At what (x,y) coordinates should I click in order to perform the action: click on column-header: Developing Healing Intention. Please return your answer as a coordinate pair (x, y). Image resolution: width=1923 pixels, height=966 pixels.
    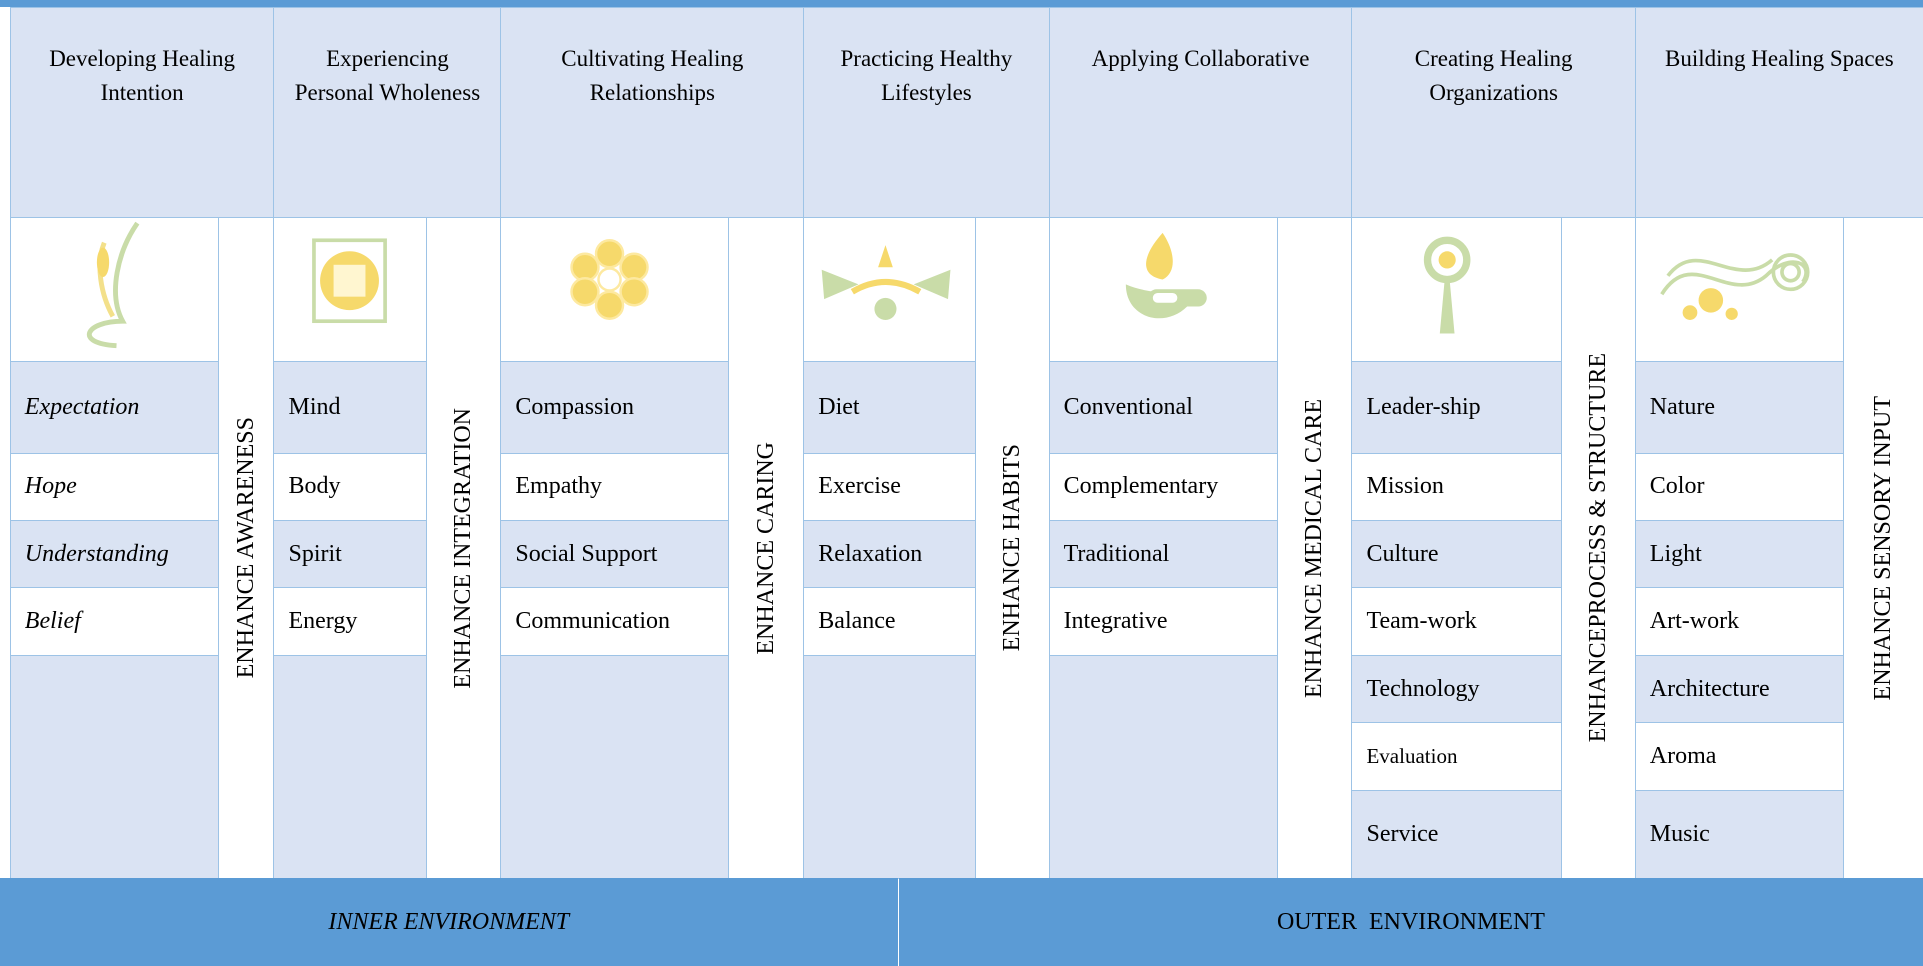
    Looking at the image, I should click on (142, 113).